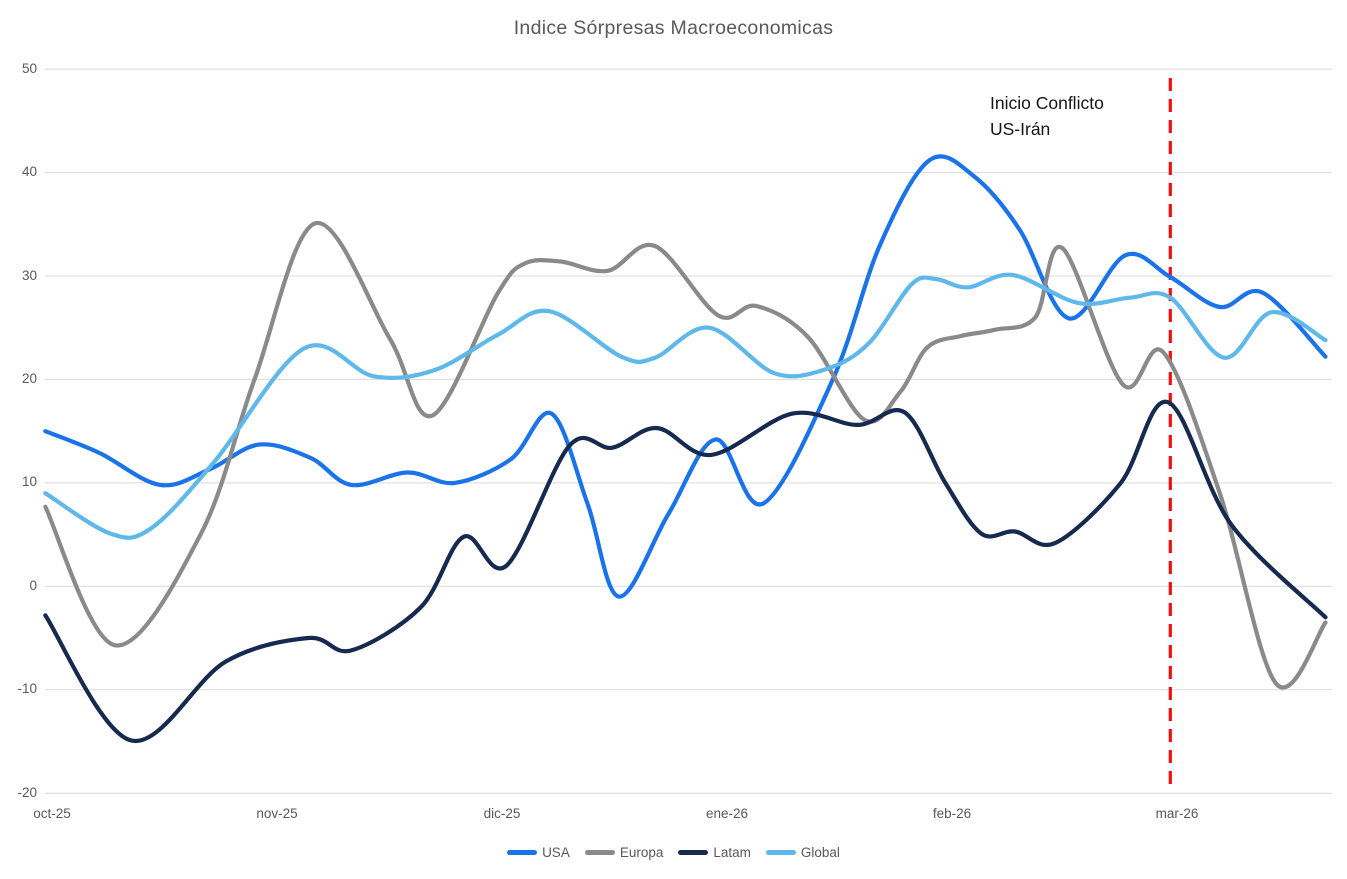  I want to click on event-annotation-line2: US-Irán, so click(1020, 129).